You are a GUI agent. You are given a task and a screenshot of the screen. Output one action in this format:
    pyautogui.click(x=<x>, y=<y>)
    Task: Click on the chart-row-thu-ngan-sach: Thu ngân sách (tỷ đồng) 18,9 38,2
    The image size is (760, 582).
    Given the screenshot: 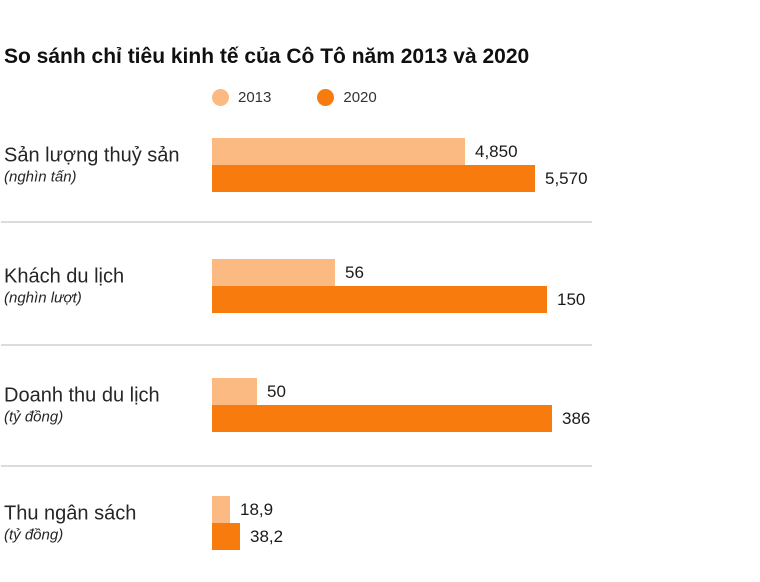 What is the action you would take?
    pyautogui.click(x=380, y=523)
    